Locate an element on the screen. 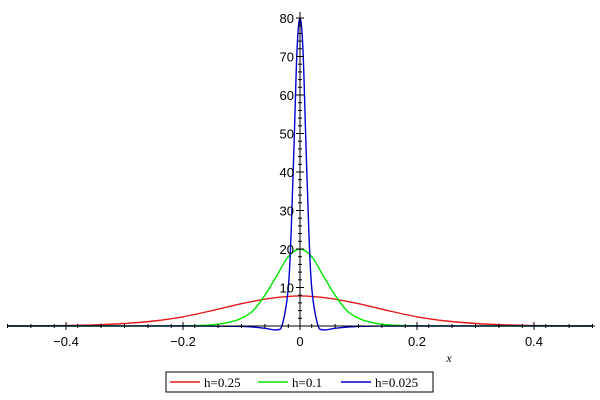 The image size is (600, 400). x-tick-label: 0.4 is located at coordinates (534, 341).